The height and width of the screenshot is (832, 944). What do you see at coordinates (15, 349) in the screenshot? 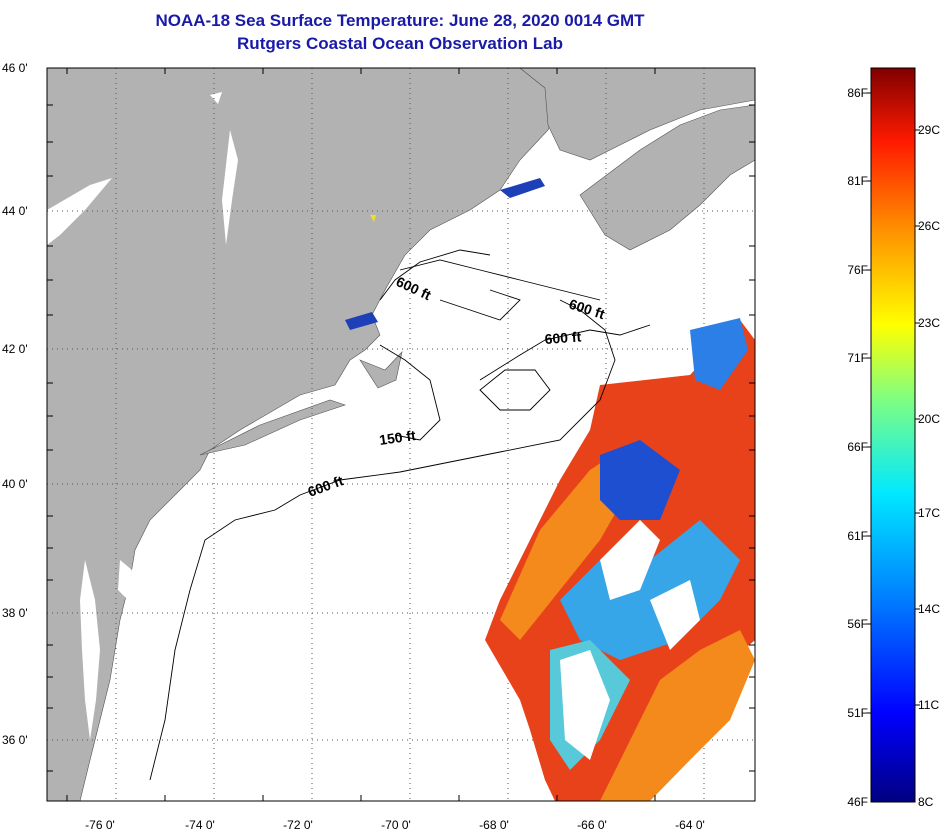
I see `latitude-label: 42 0'` at bounding box center [15, 349].